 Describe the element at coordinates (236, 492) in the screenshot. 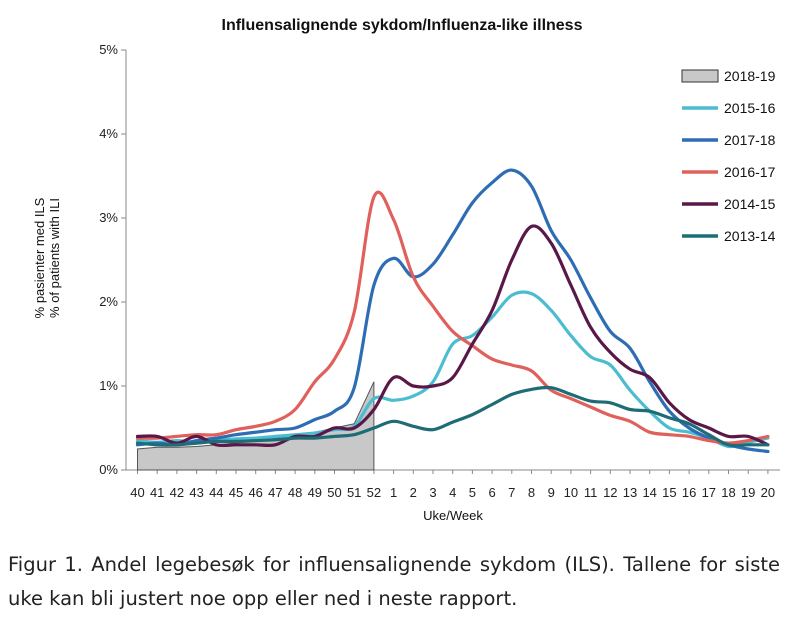

I see `x-tick-label: 45` at that location.